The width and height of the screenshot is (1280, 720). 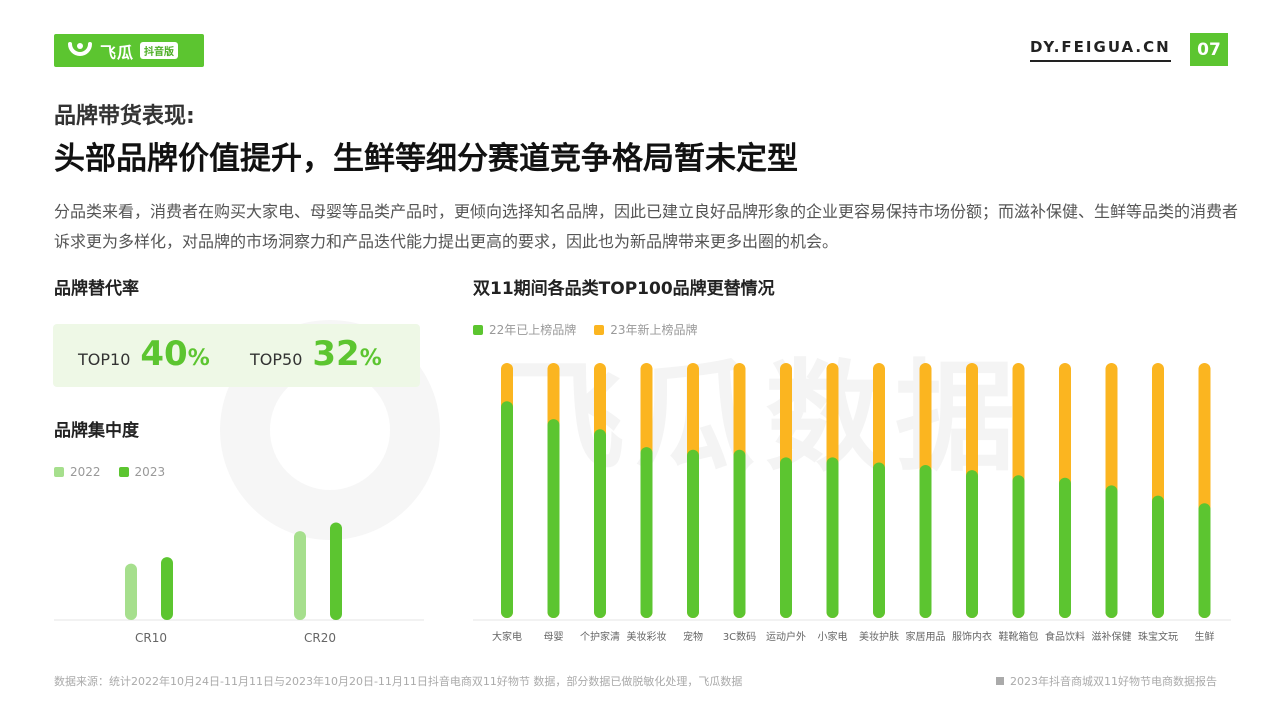 I want to click on page-subtitle: 品牌带货表现:, so click(x=124, y=116).